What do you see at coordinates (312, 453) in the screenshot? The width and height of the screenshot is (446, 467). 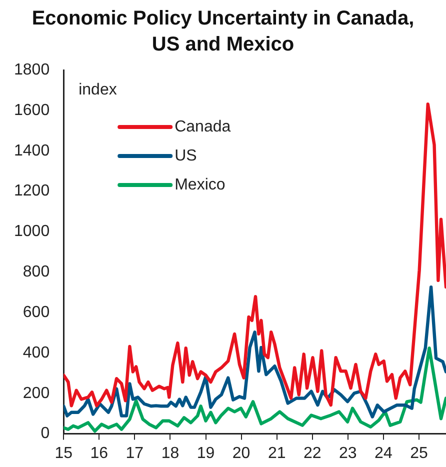 I see `x-tick-label: 22` at bounding box center [312, 453].